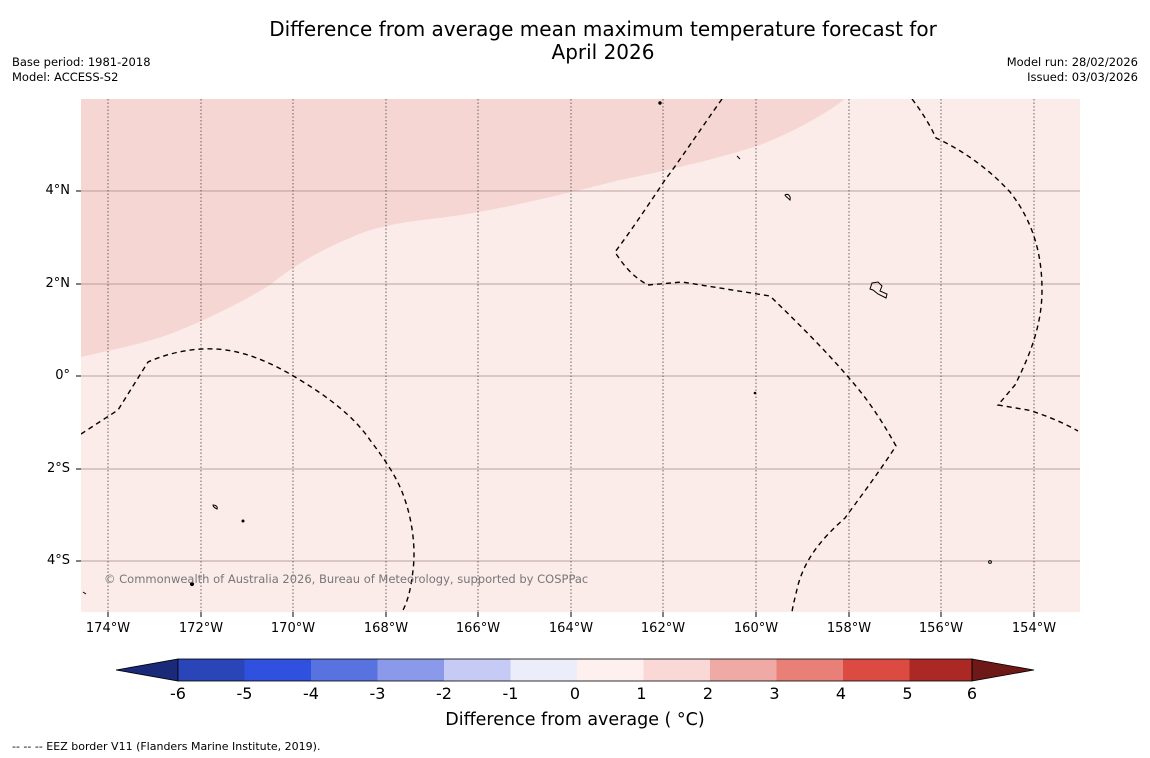 Image resolution: width=1150 pixels, height=758 pixels. What do you see at coordinates (311, 693) in the screenshot?
I see `colorbar-tick-label: -4` at bounding box center [311, 693].